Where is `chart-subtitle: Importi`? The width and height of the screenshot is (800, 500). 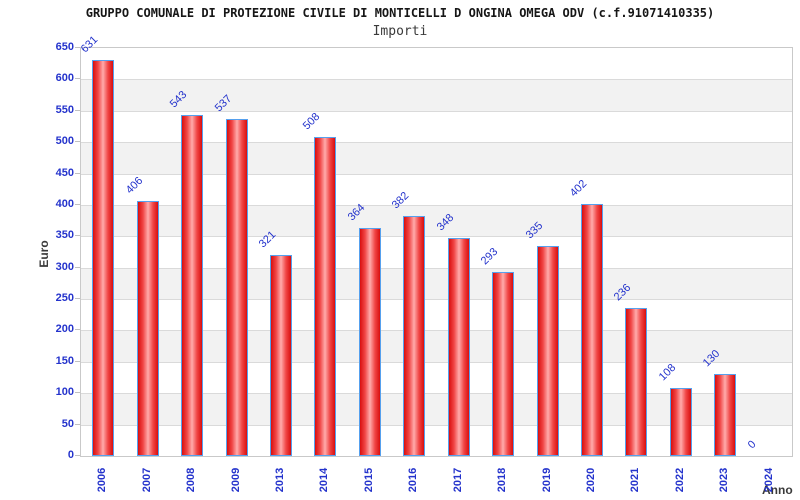 chart-subtitle: Importi is located at coordinates (400, 31).